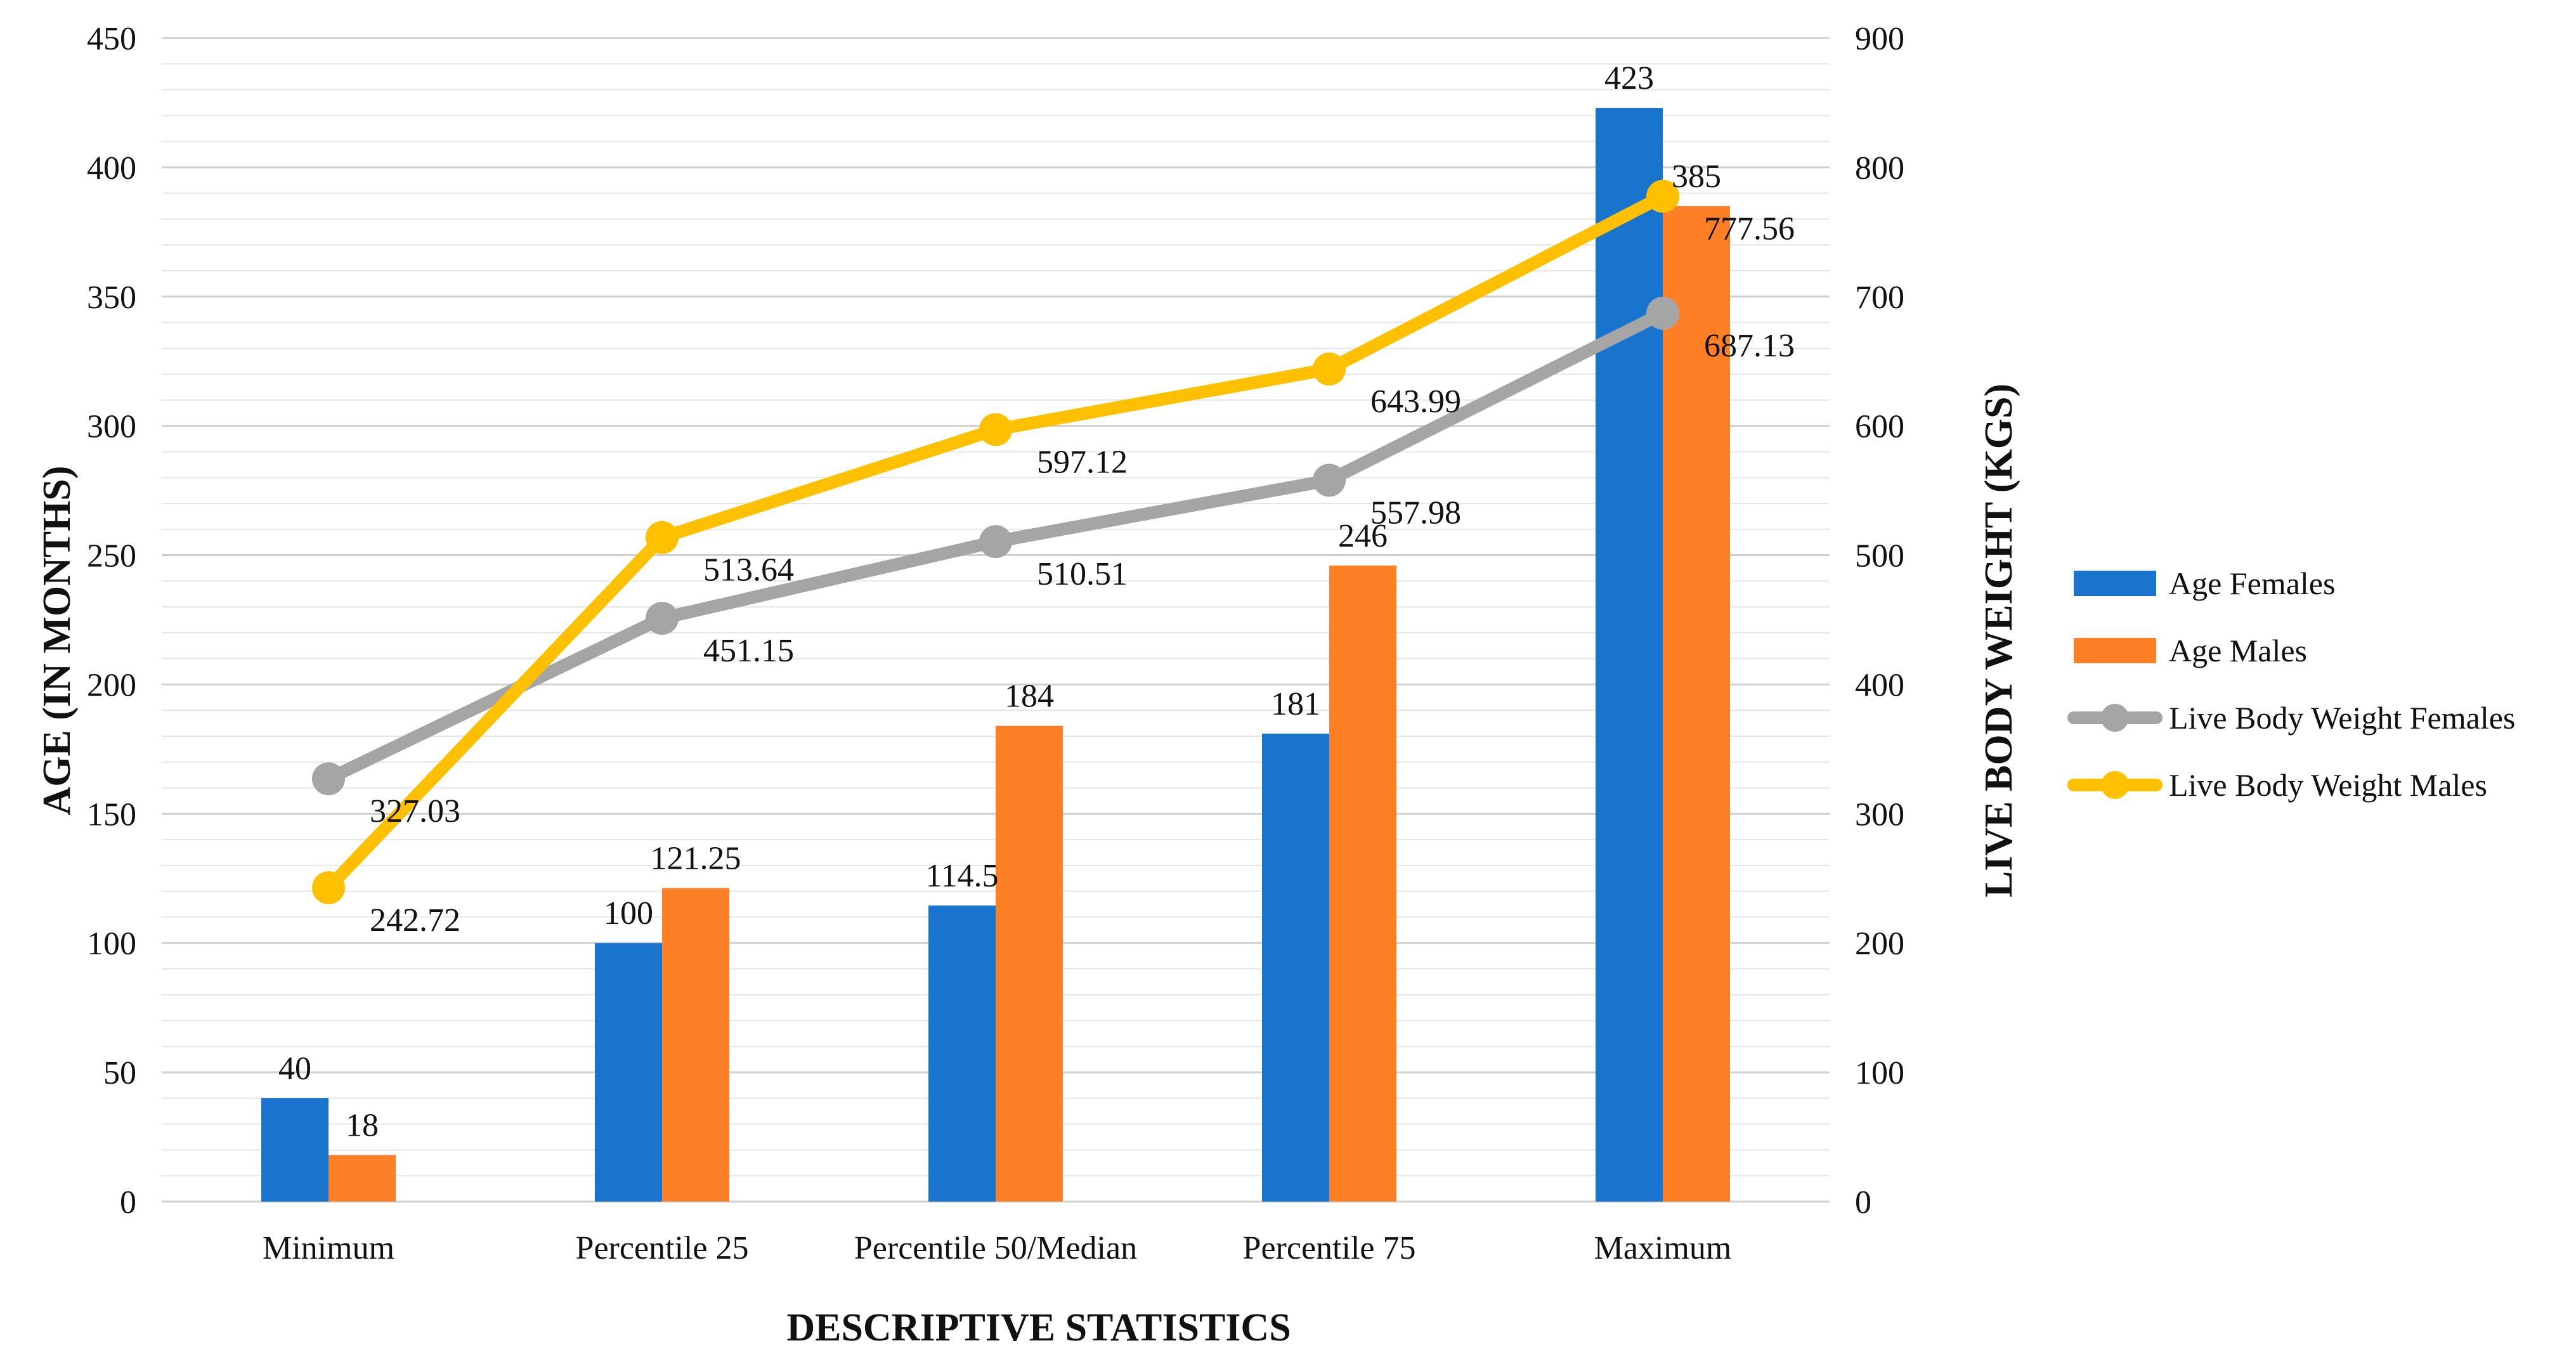 The image size is (2576, 1369). I want to click on line-value-label: 643.99, so click(1415, 402).